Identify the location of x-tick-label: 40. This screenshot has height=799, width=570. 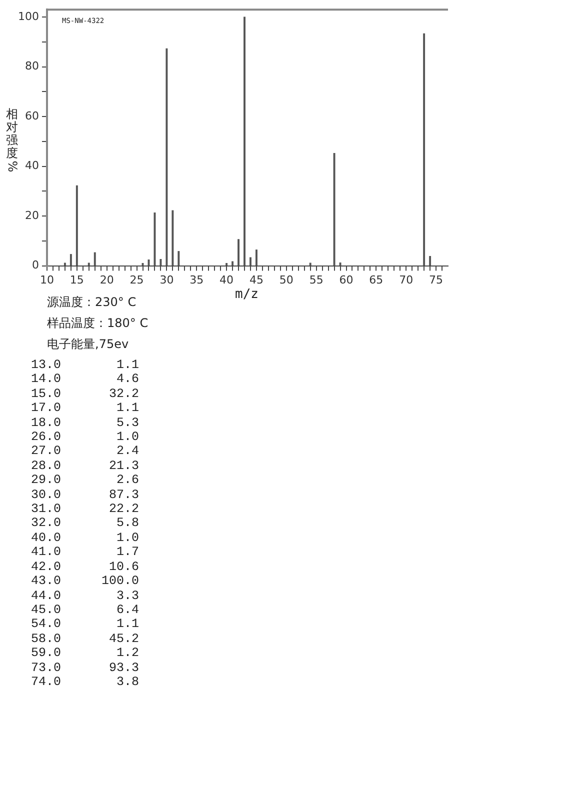
(227, 279).